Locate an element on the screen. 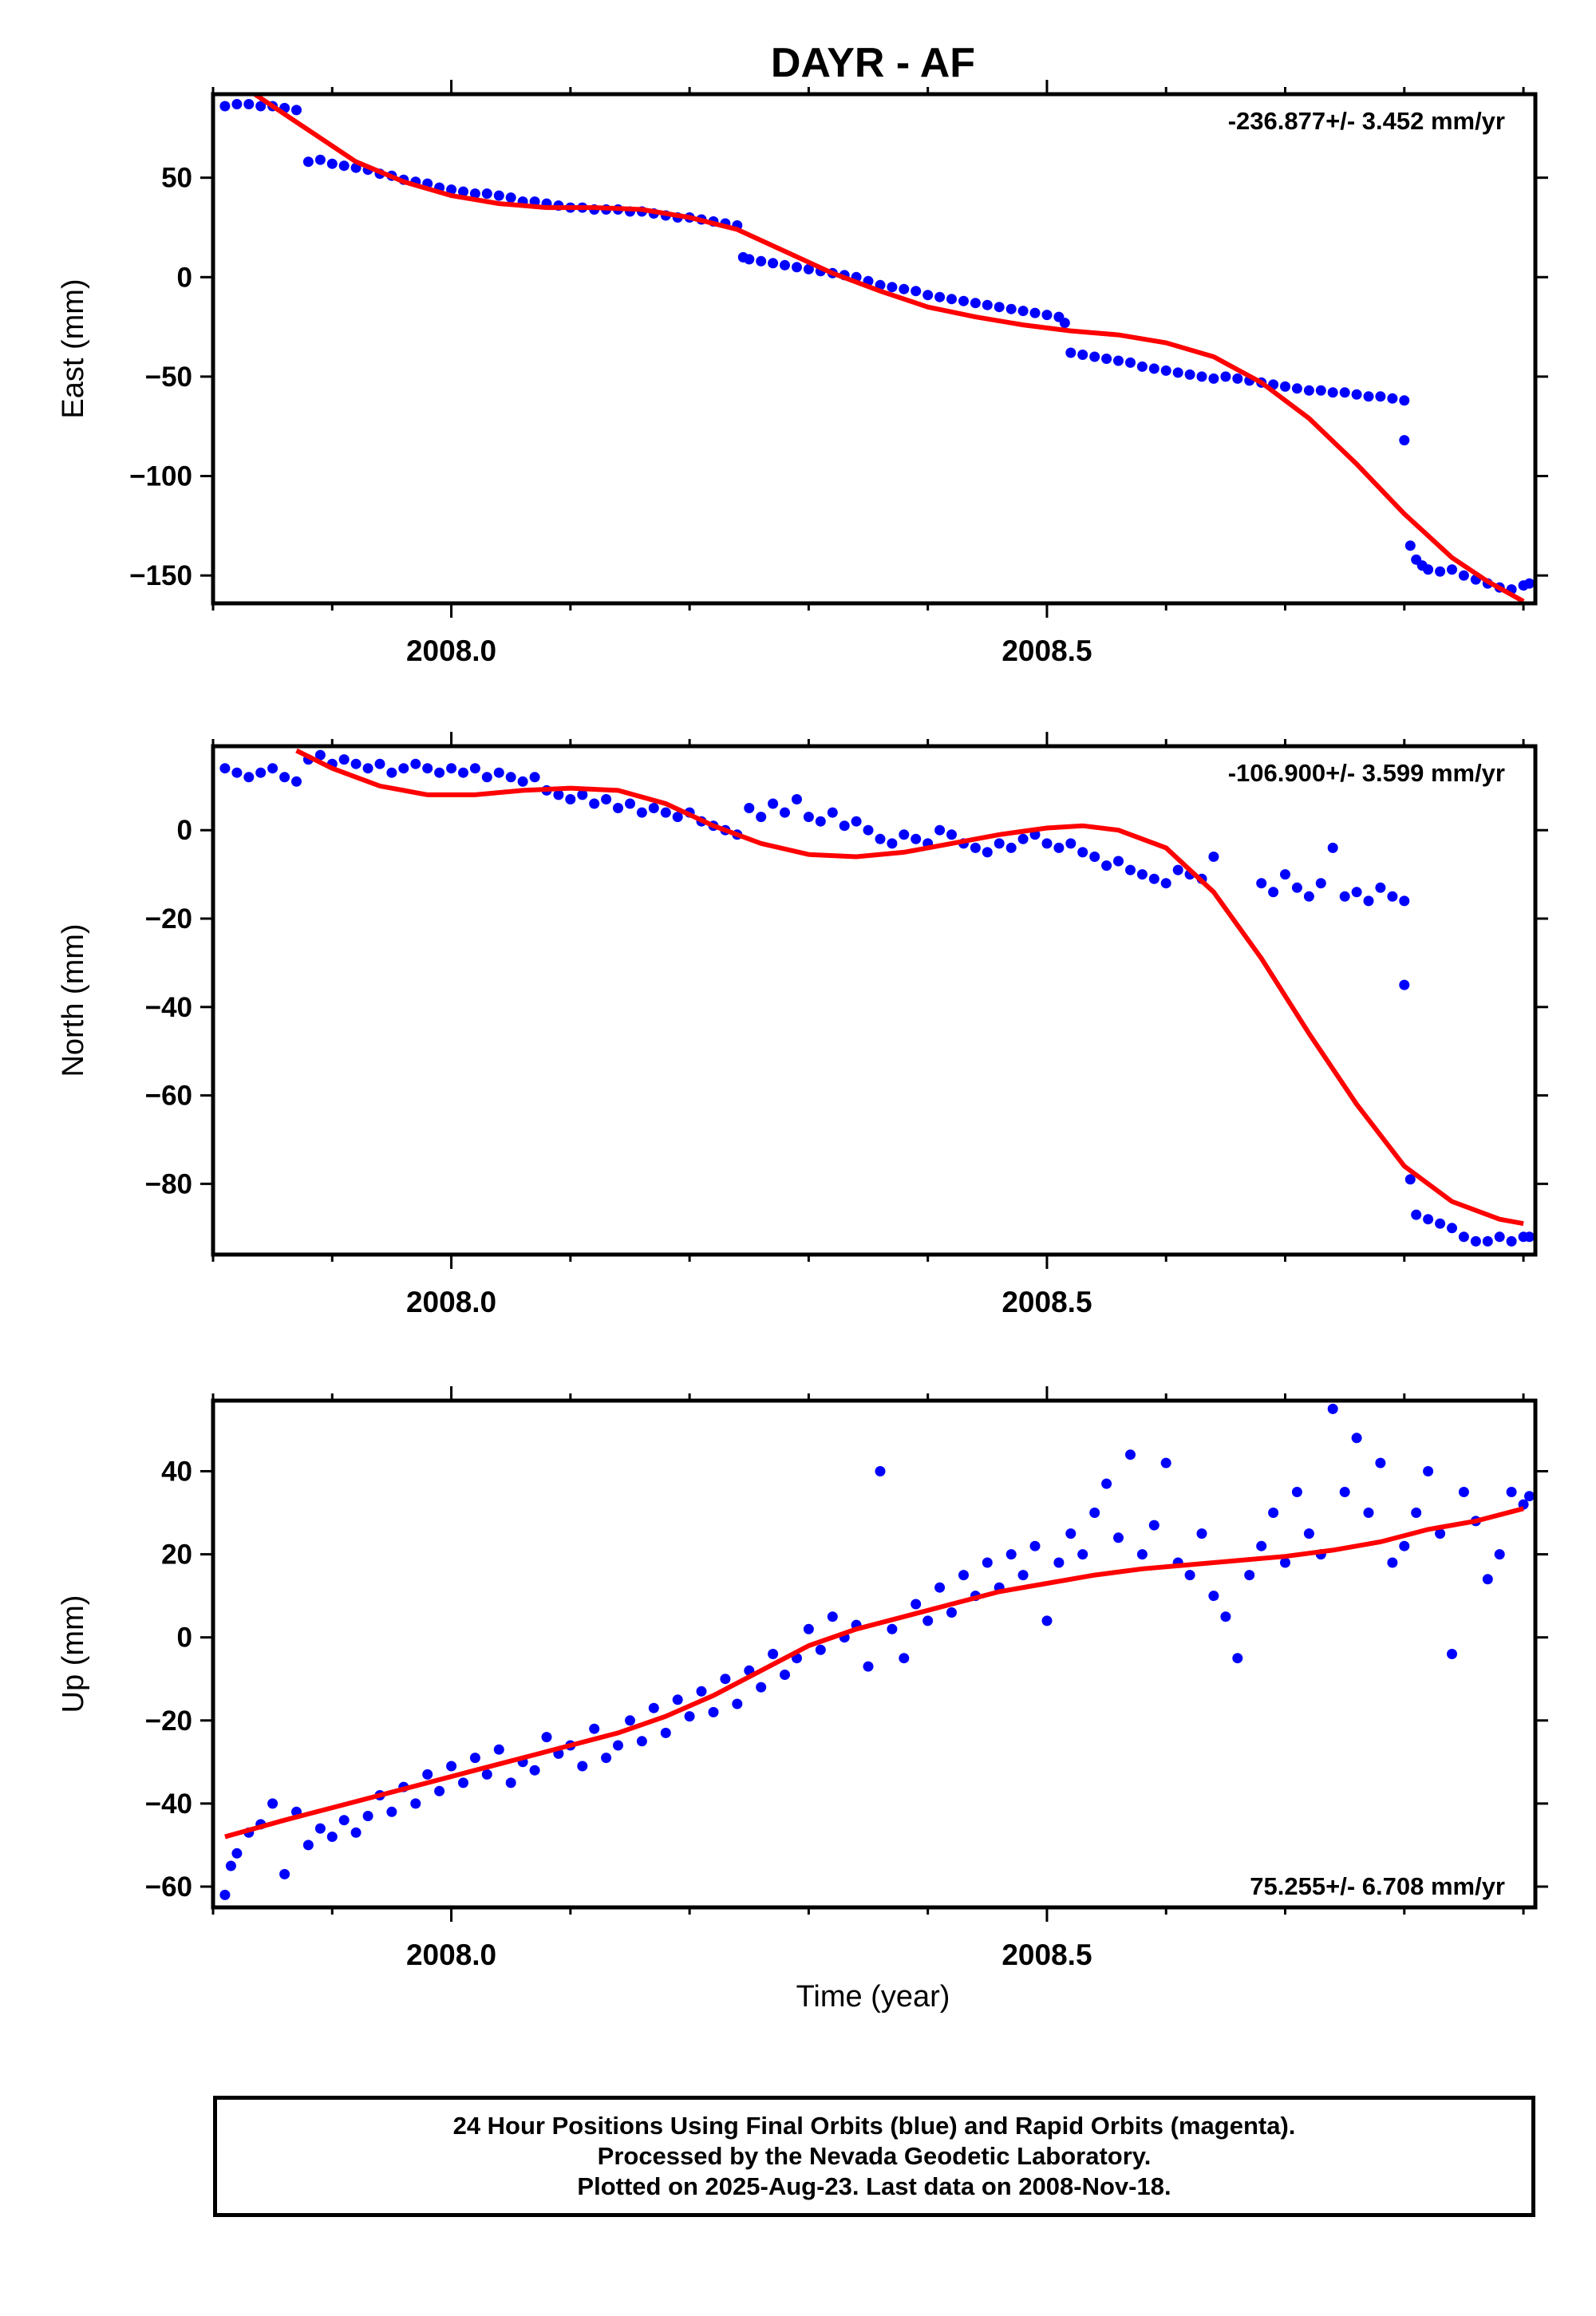 Image resolution: width=1596 pixels, height=2316 pixels. y-tick-label: −40 is located at coordinates (168, 1804).